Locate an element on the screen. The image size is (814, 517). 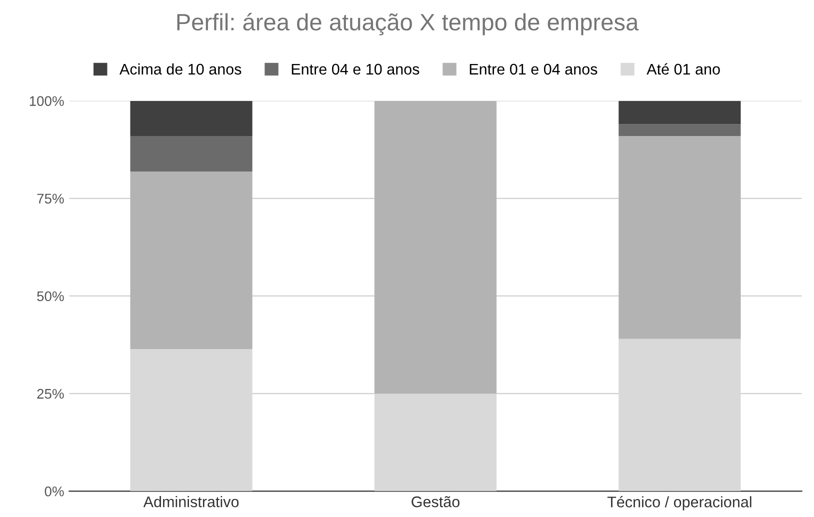
legend-label: Entre 04 e 10 anos is located at coordinates (356, 69).